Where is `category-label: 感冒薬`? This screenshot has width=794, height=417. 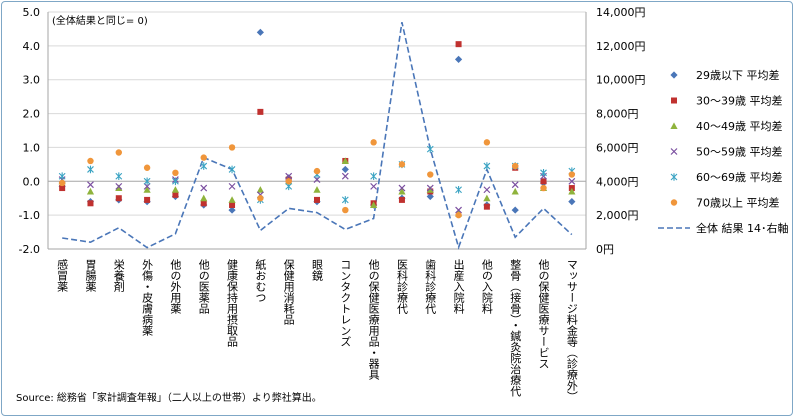
category-label: 感冒薬 is located at coordinates (62, 275).